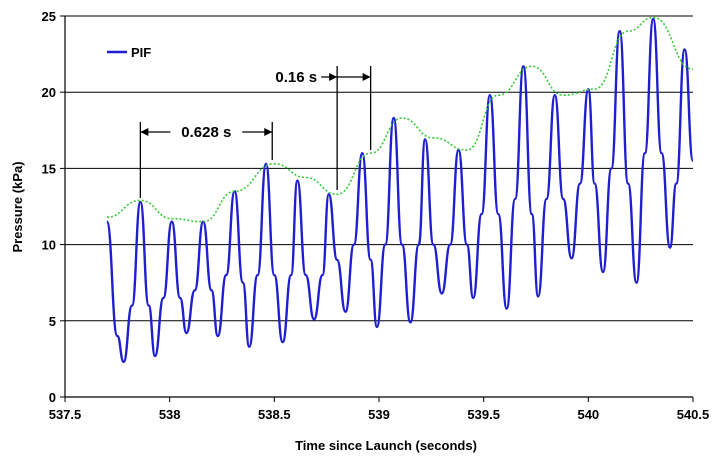 This screenshot has width=714, height=458. Describe the element at coordinates (49, 16) in the screenshot. I see `y-tick-label: 25` at that location.